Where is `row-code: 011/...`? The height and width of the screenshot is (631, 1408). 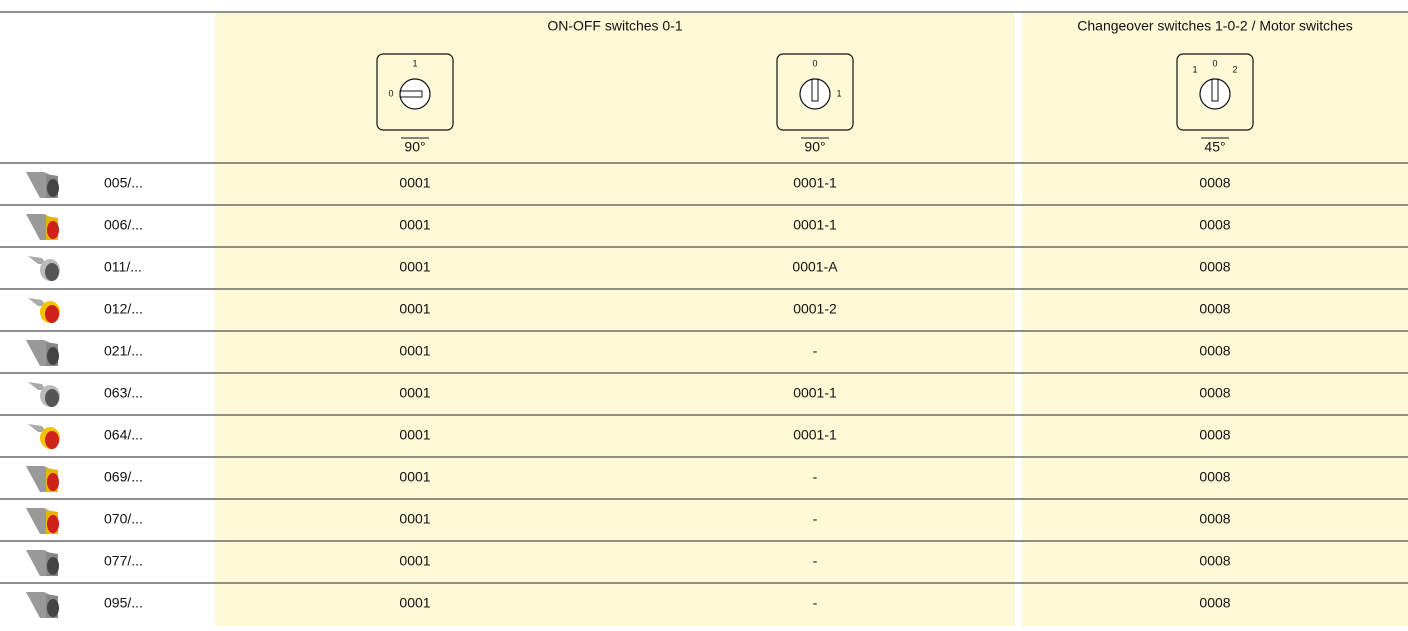
row-code: 011/... is located at coordinates (123, 267).